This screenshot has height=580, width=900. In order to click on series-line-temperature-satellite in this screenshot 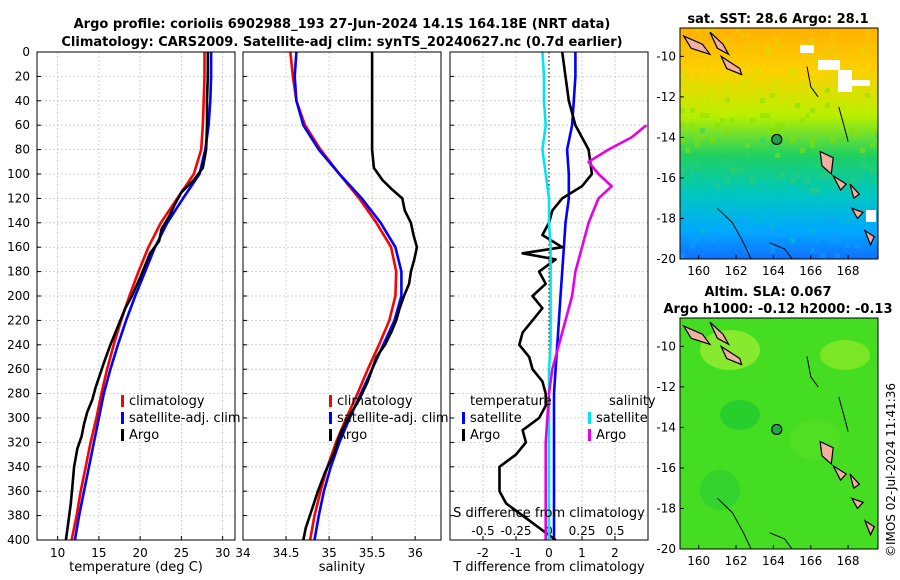, I will do `click(564, 296)`.